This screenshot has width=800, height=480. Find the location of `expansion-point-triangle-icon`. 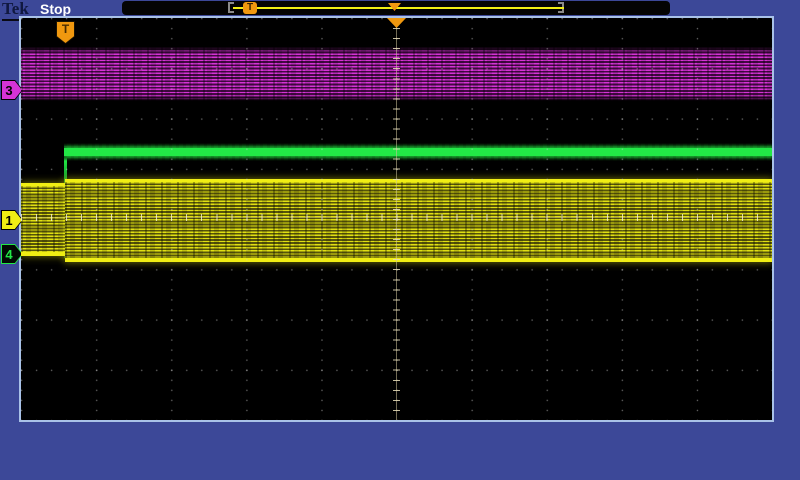

expansion-point-triangle-icon is located at coordinates (394, 7).